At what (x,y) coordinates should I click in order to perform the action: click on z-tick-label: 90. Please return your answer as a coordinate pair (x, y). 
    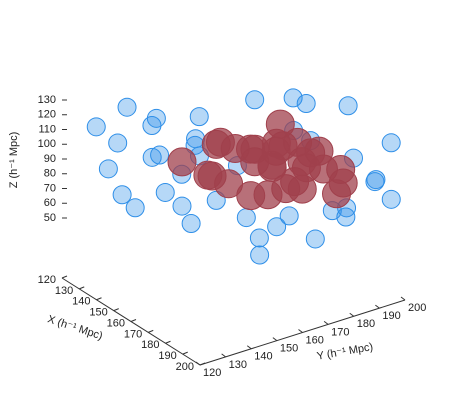
    Looking at the image, I should click on (50, 159).